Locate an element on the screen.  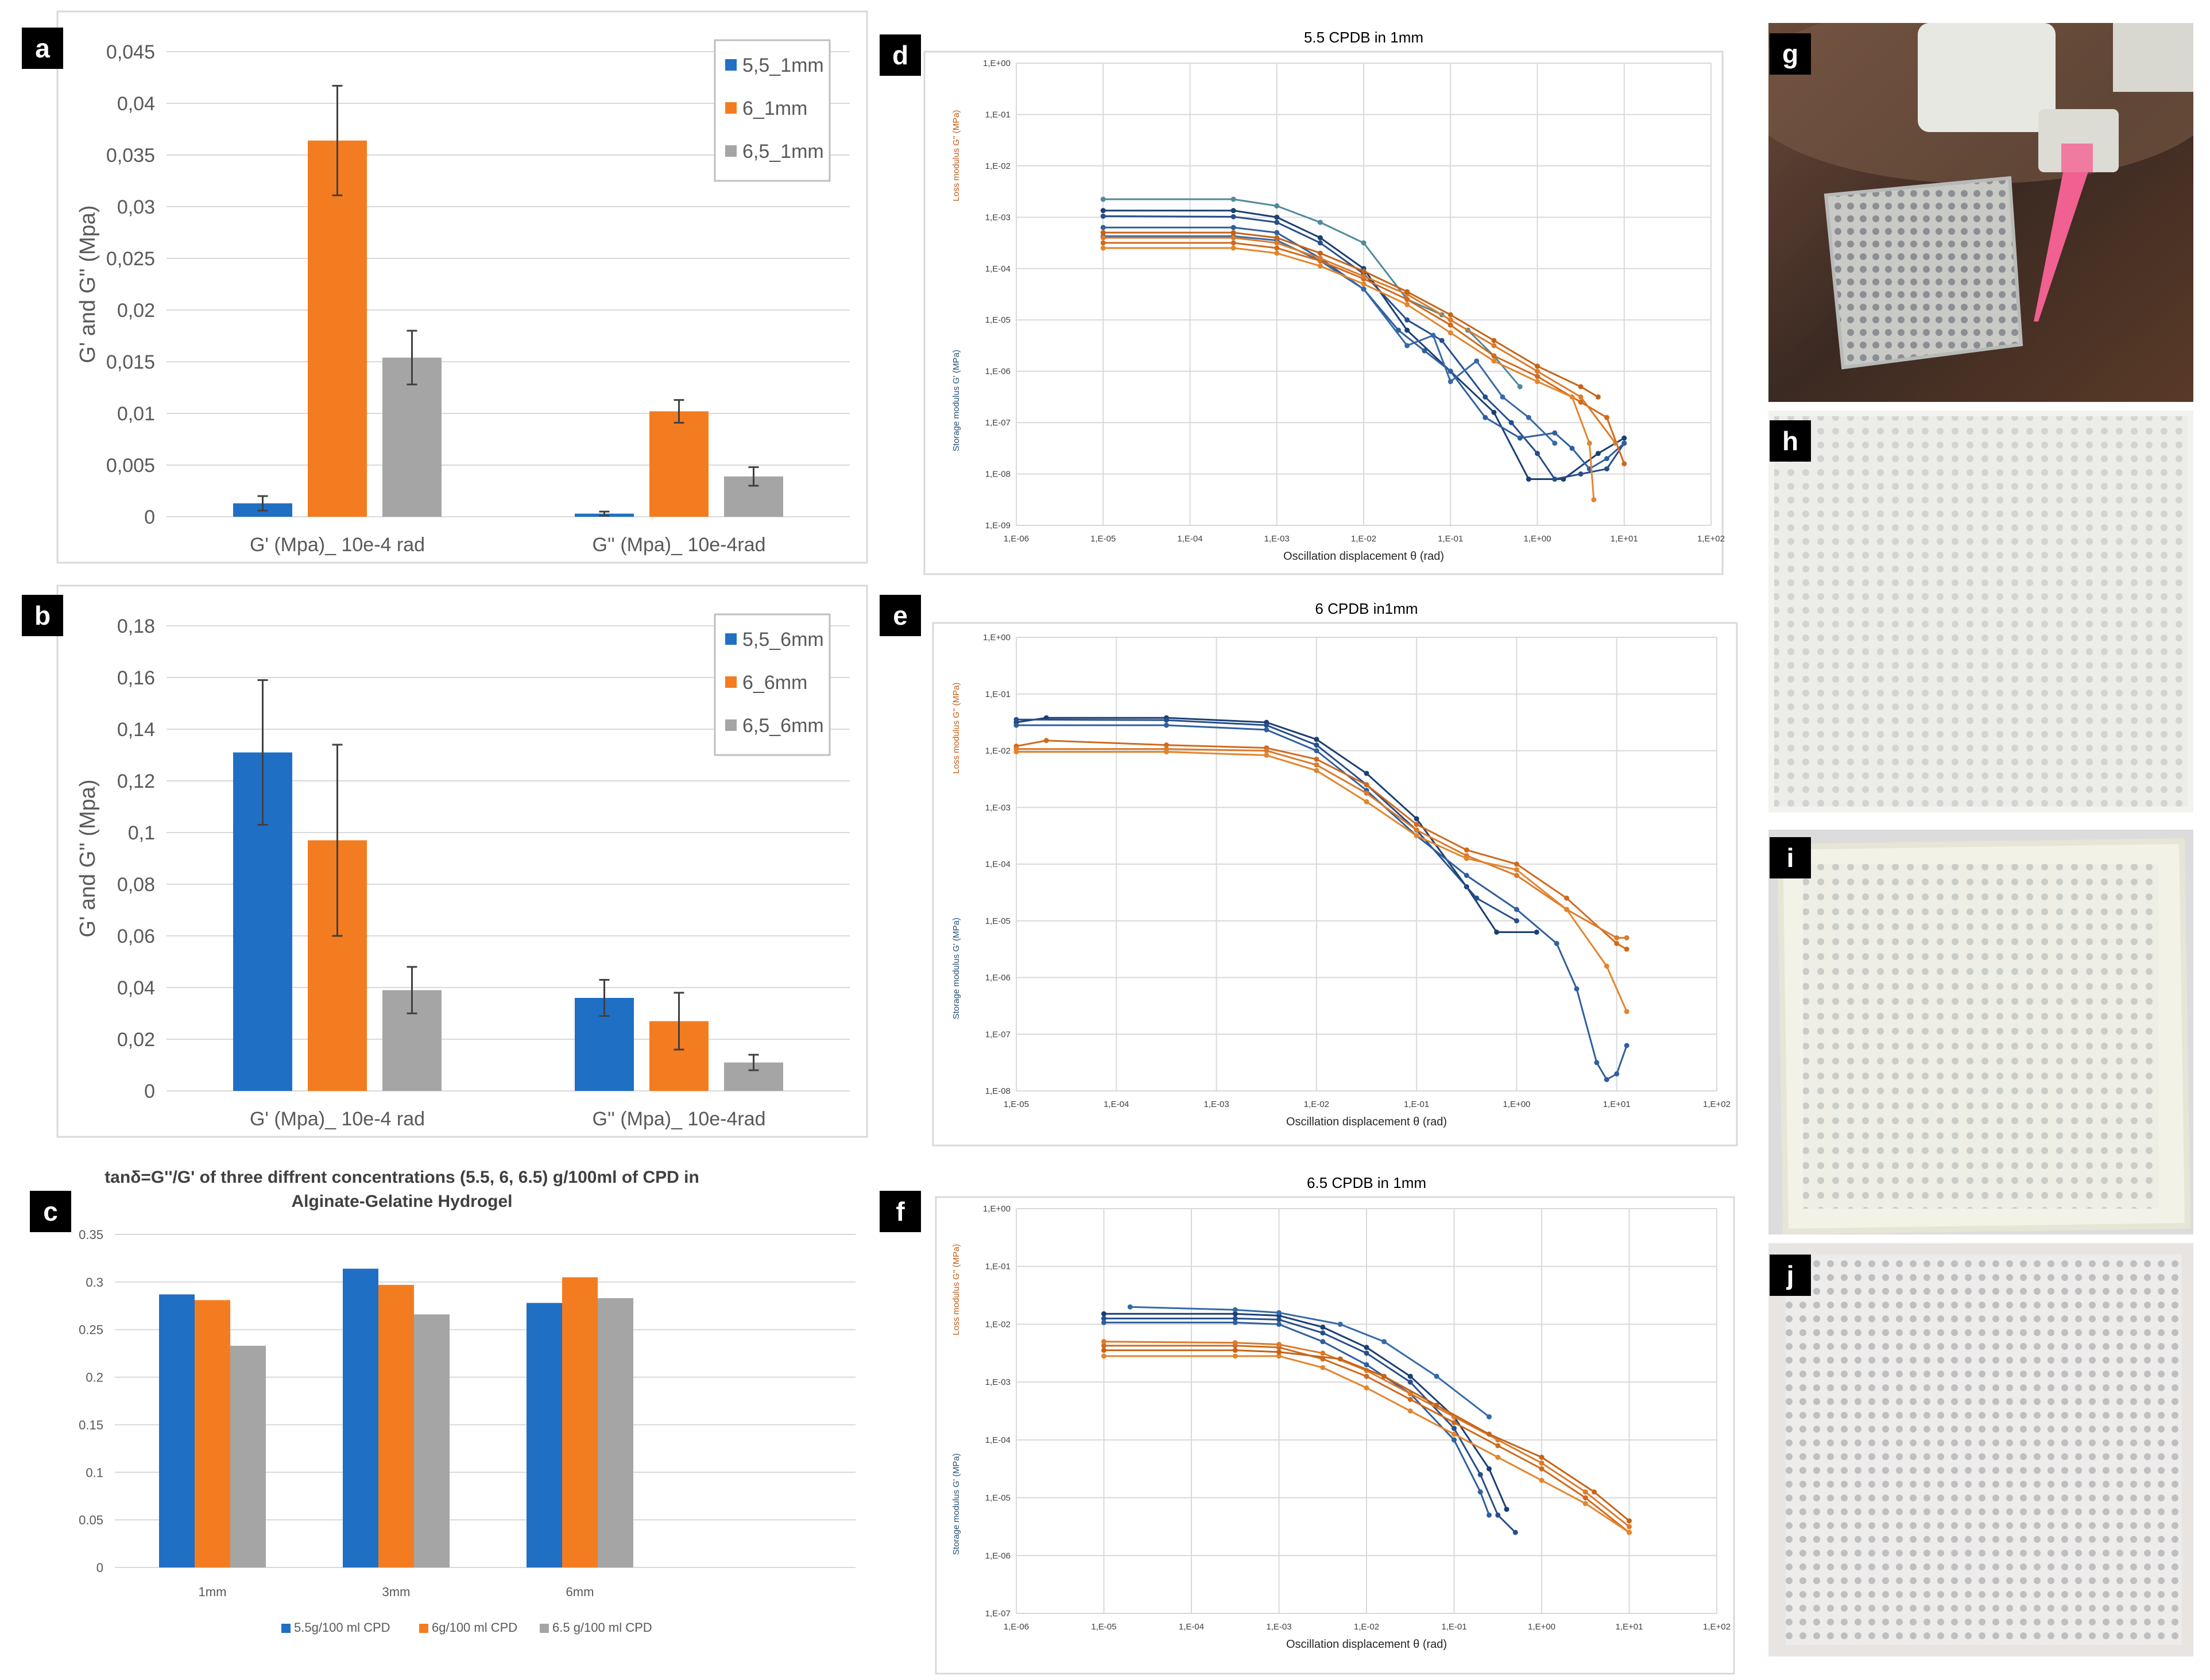
y-tick-label: 0,045 is located at coordinates (131, 52).